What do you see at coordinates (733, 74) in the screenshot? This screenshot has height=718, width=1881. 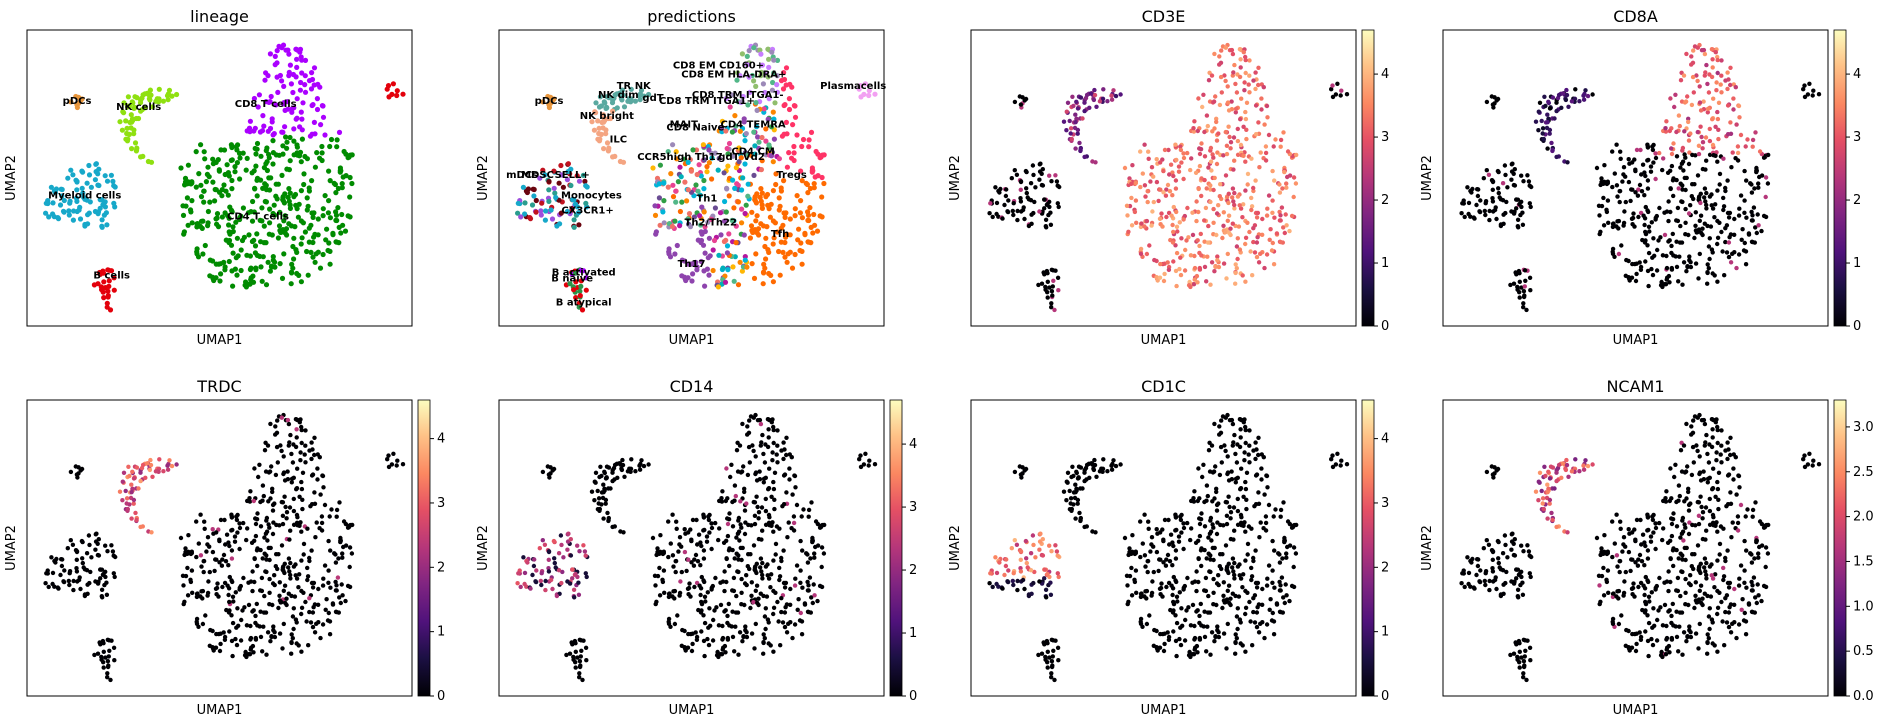 I see `cluster-label: CD8 EM HLA-DRA+` at bounding box center [733, 74].